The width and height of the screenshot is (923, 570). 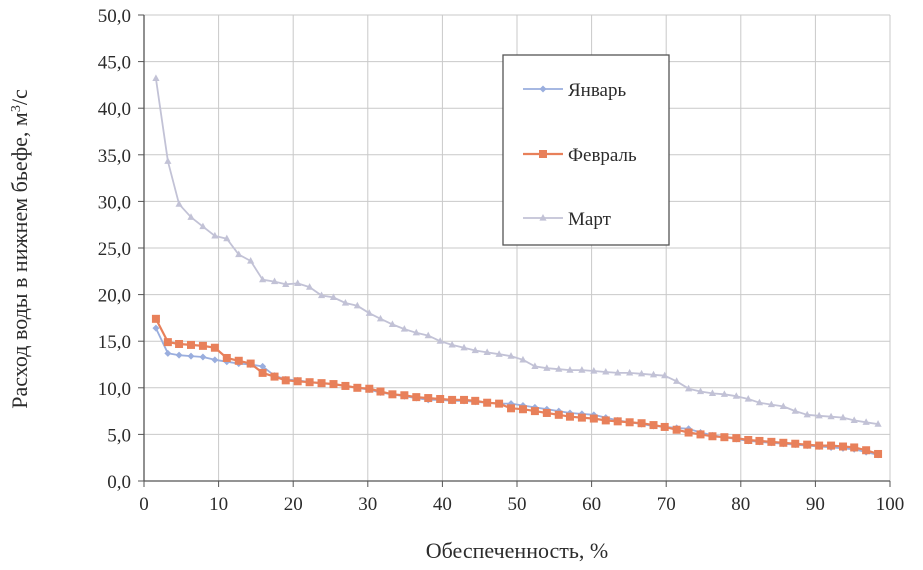 What do you see at coordinates (666, 504) in the screenshot?
I see `x-tick-label: 70` at bounding box center [666, 504].